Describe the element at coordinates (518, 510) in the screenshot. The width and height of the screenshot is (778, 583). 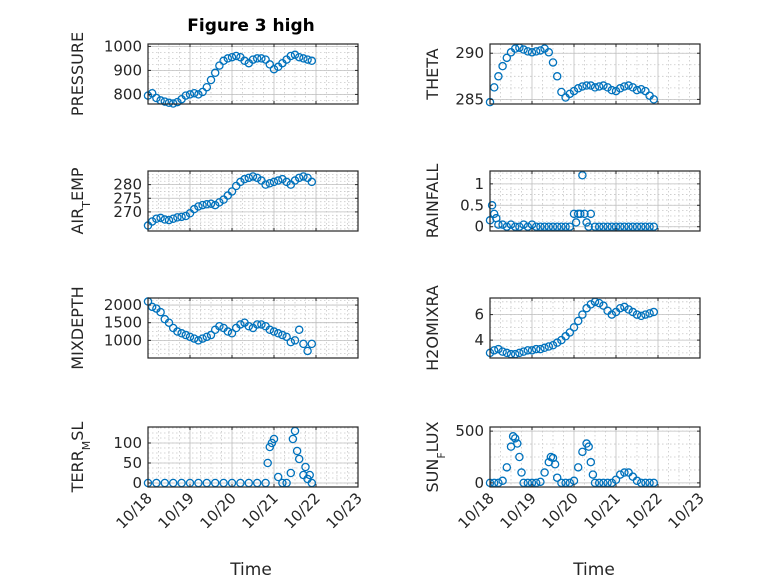
I see `x-tick-label: 10/19` at that location.